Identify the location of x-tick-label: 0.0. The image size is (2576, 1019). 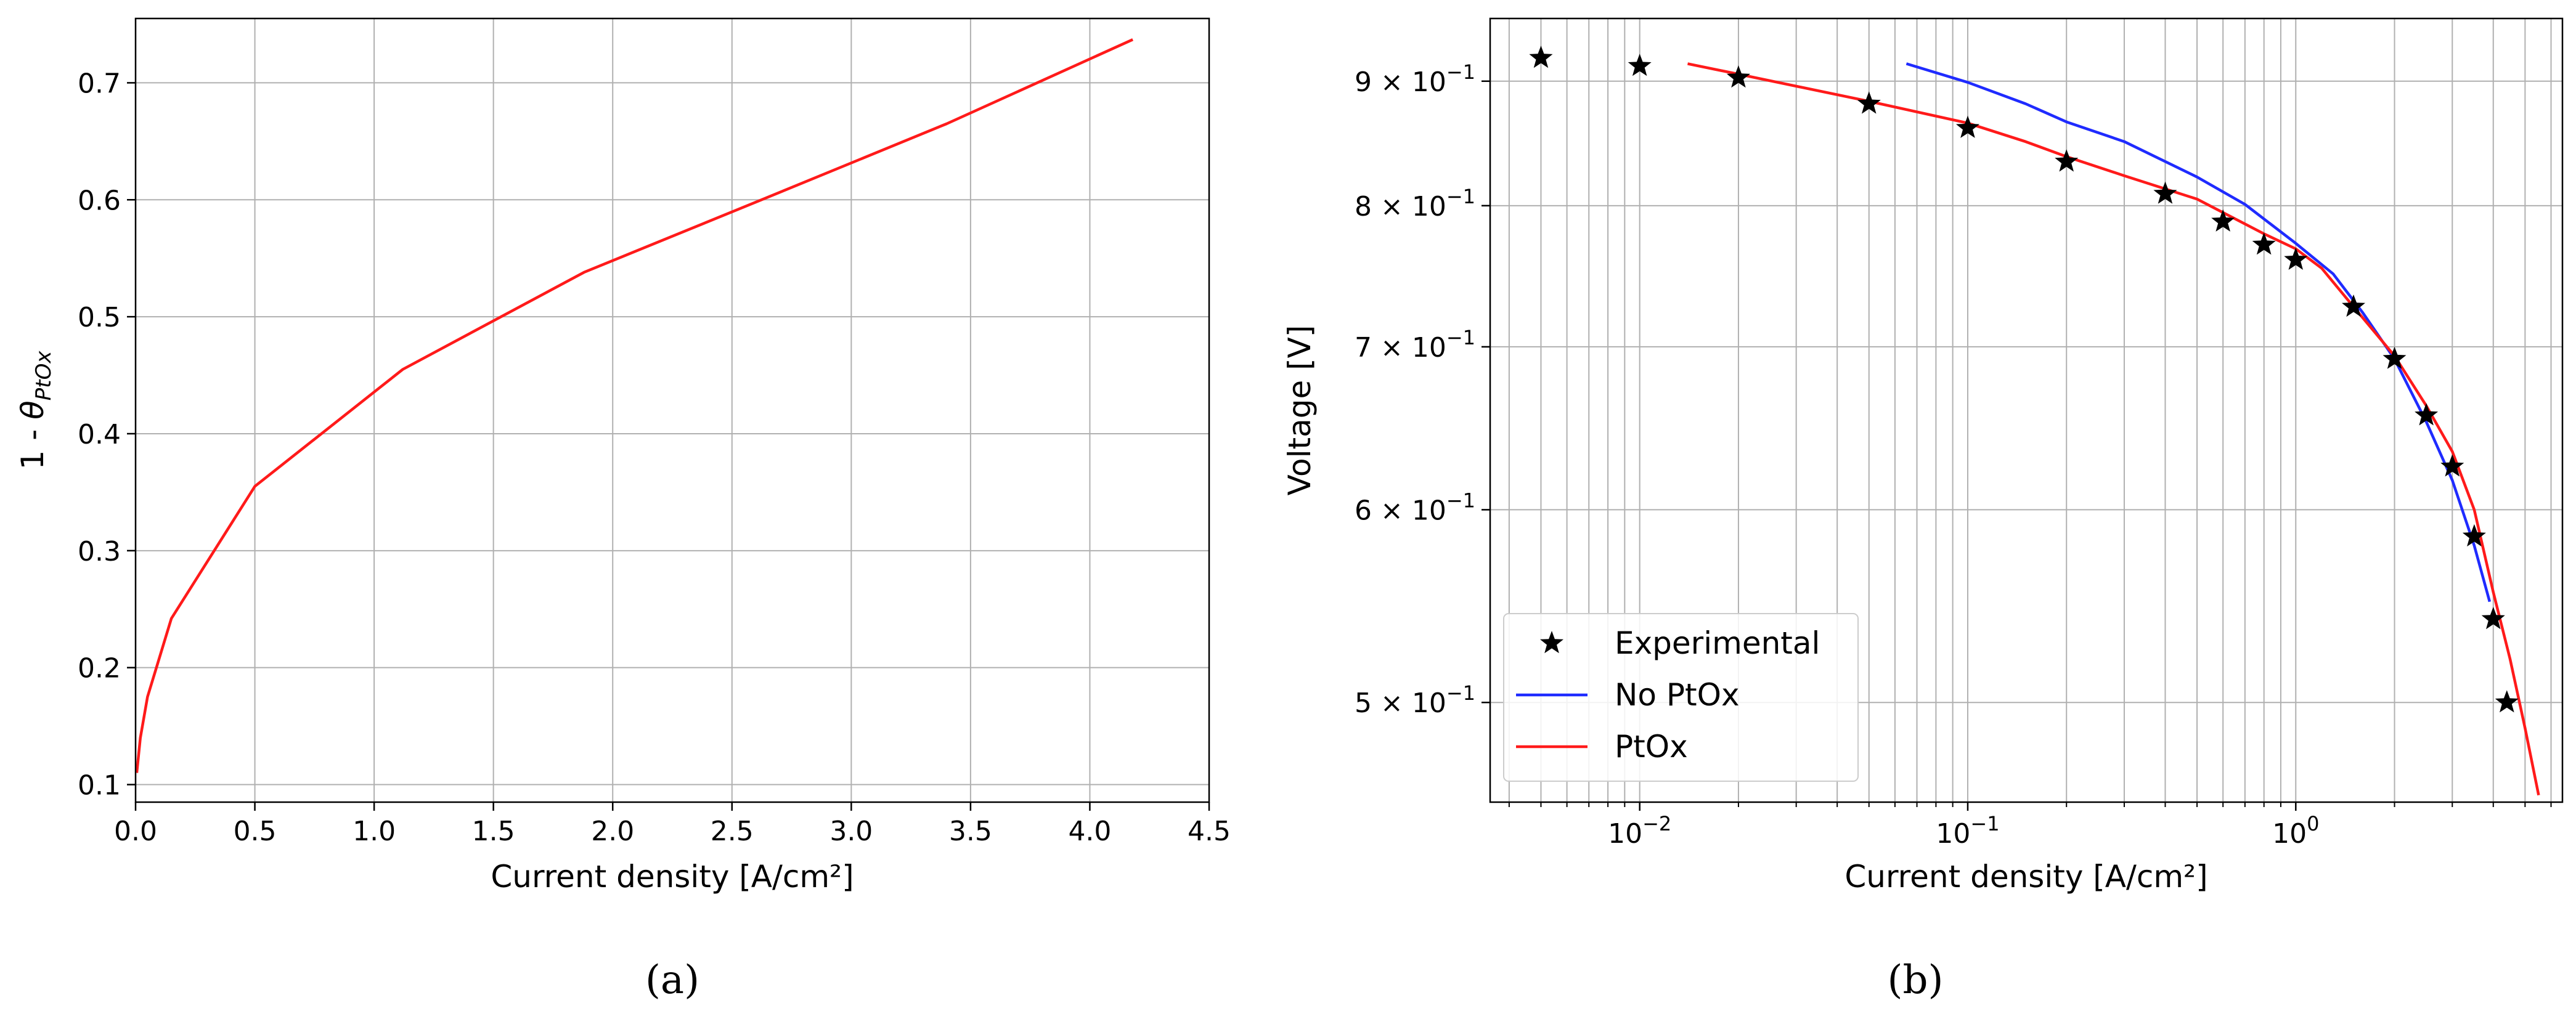
(135, 831).